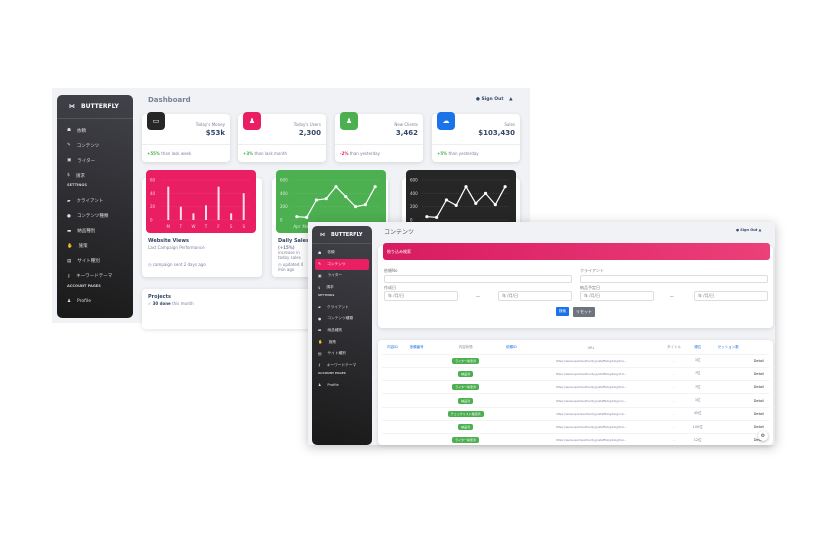  What do you see at coordinates (392, 348) in the screenshot?
I see `column-header: 内容ID` at bounding box center [392, 348].